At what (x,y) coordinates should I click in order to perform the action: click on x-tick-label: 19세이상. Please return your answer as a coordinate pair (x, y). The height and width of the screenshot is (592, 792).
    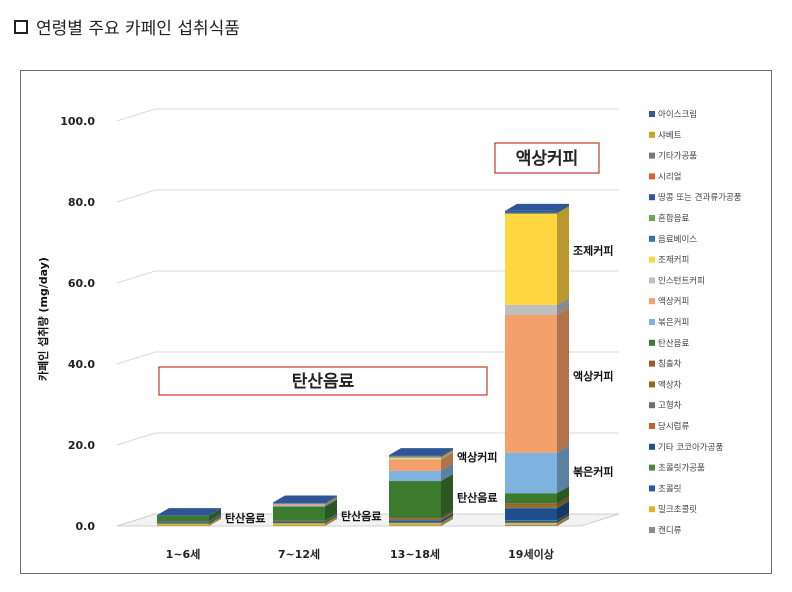
    Looking at the image, I should click on (531, 554).